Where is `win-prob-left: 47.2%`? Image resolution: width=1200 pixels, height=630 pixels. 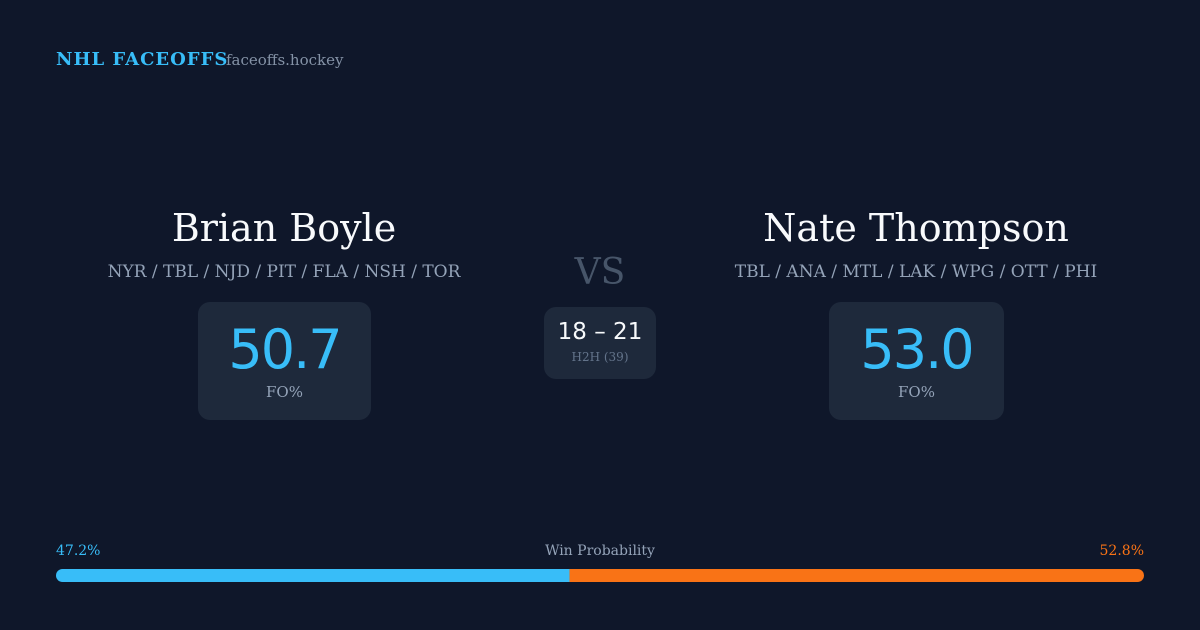
win-prob-left: 47.2% is located at coordinates (78, 551).